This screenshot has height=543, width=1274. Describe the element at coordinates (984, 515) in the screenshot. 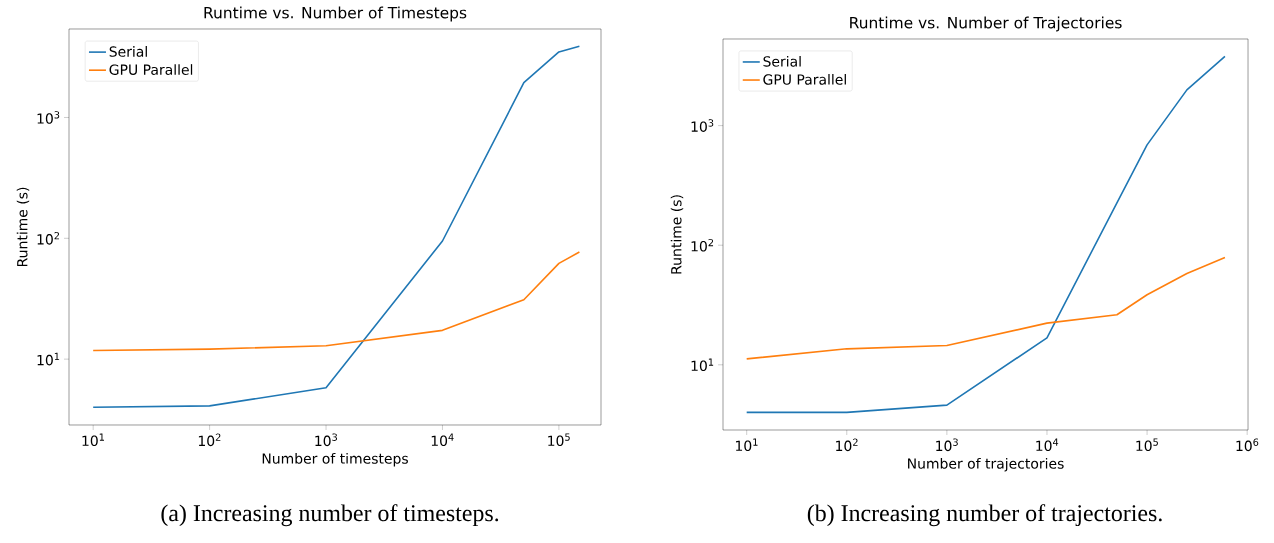

I see `text: (b) Increasing number of trajectories.` at that location.